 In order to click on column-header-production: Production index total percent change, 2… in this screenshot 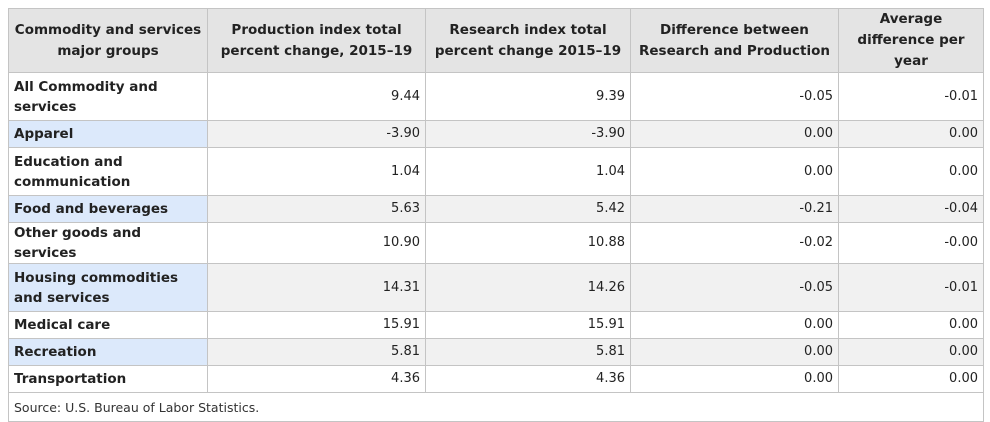, I will do `click(316, 40)`.